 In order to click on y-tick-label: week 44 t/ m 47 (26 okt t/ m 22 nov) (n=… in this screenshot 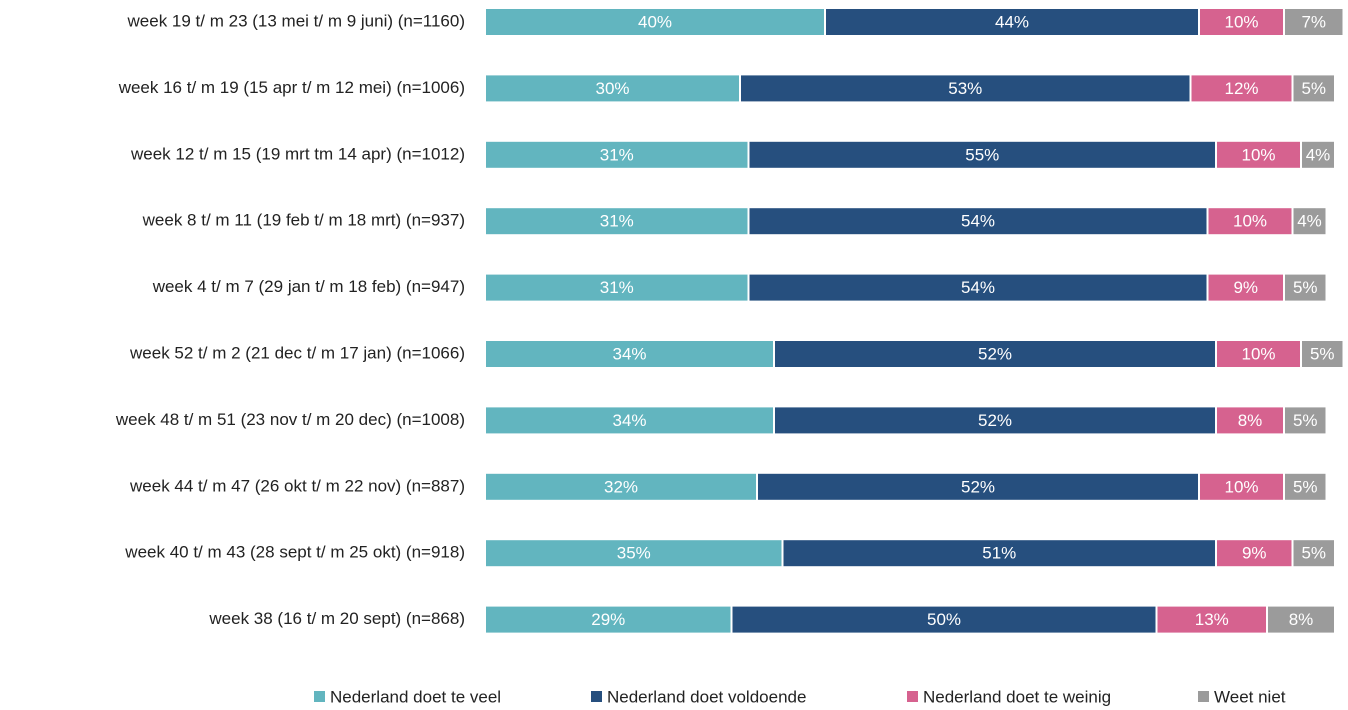, I will do `click(297, 485)`.